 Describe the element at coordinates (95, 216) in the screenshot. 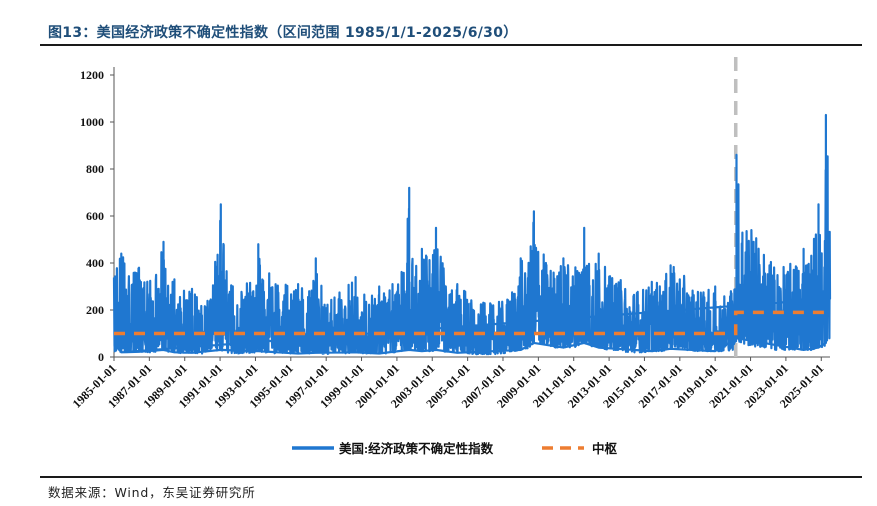

I see `y-tick-label: 600` at that location.